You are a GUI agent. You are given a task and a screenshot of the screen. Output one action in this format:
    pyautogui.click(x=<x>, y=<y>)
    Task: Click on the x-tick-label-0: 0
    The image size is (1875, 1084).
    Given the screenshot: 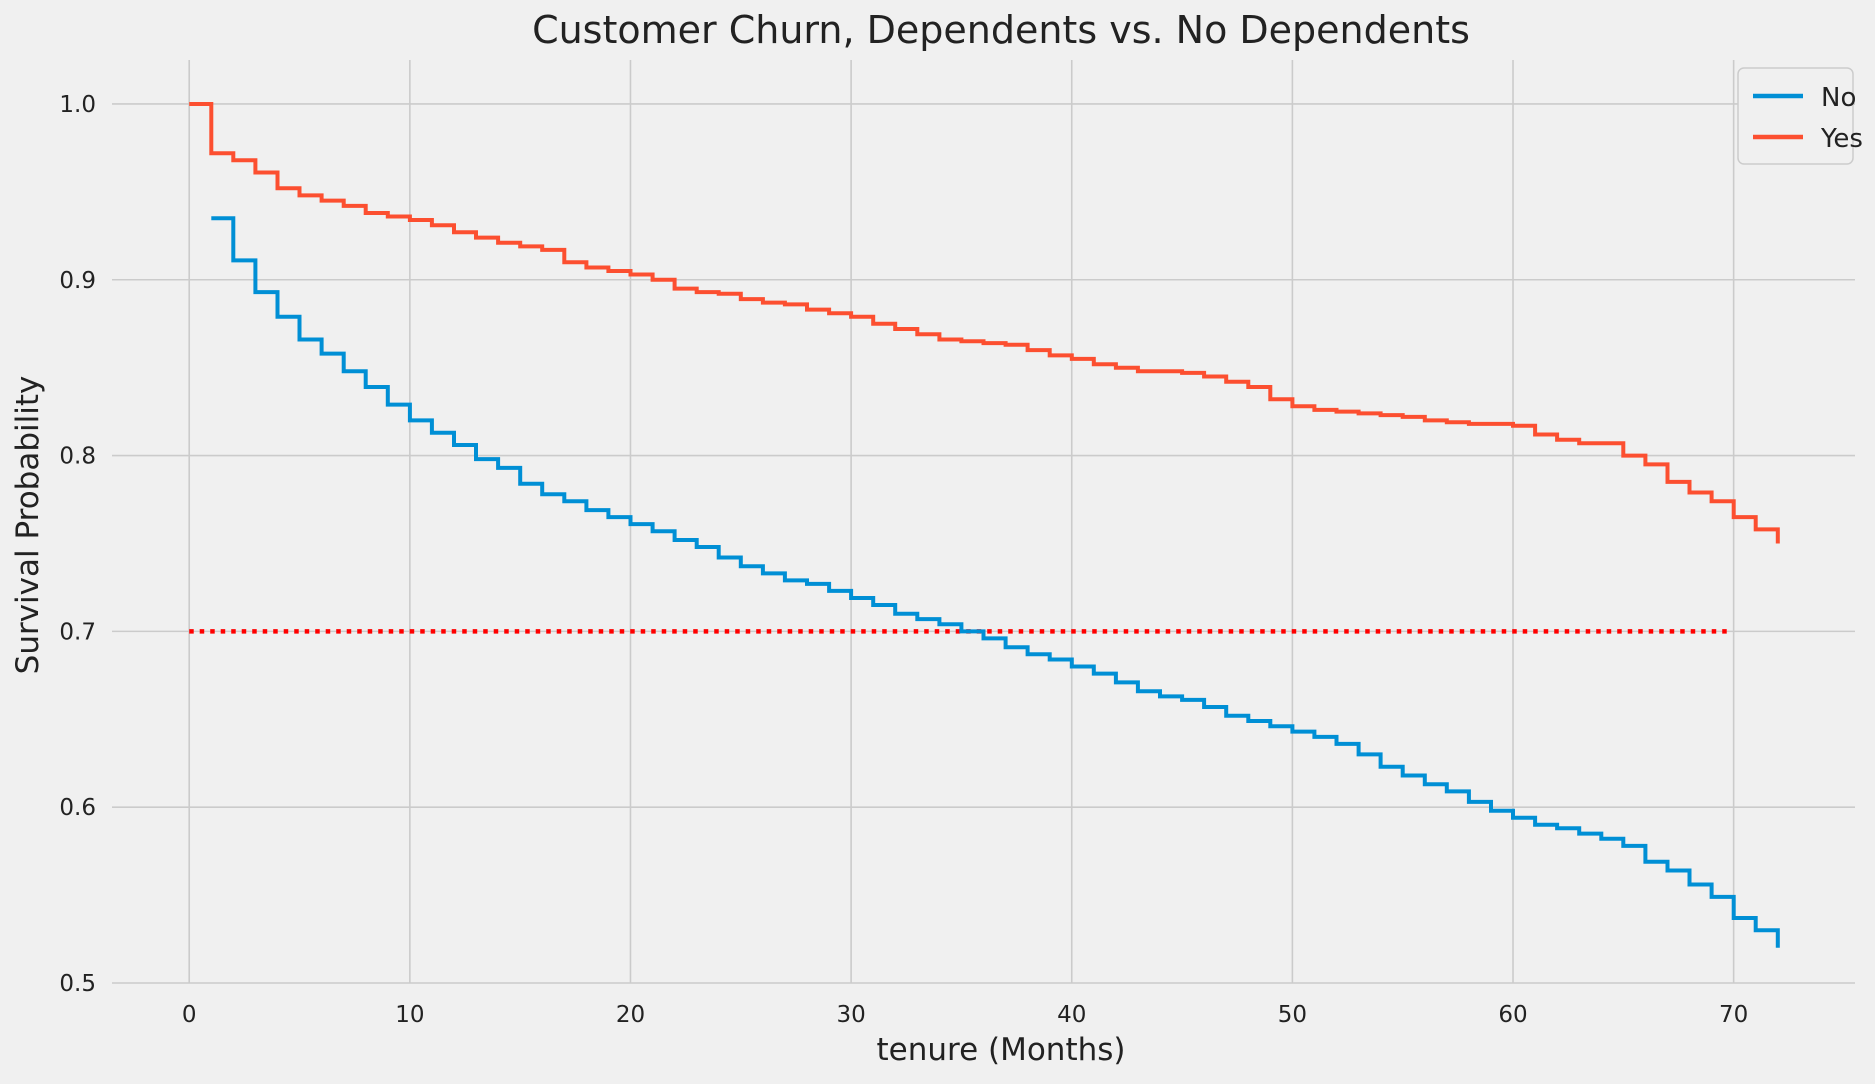 What is the action you would take?
    pyautogui.click(x=189, y=1015)
    